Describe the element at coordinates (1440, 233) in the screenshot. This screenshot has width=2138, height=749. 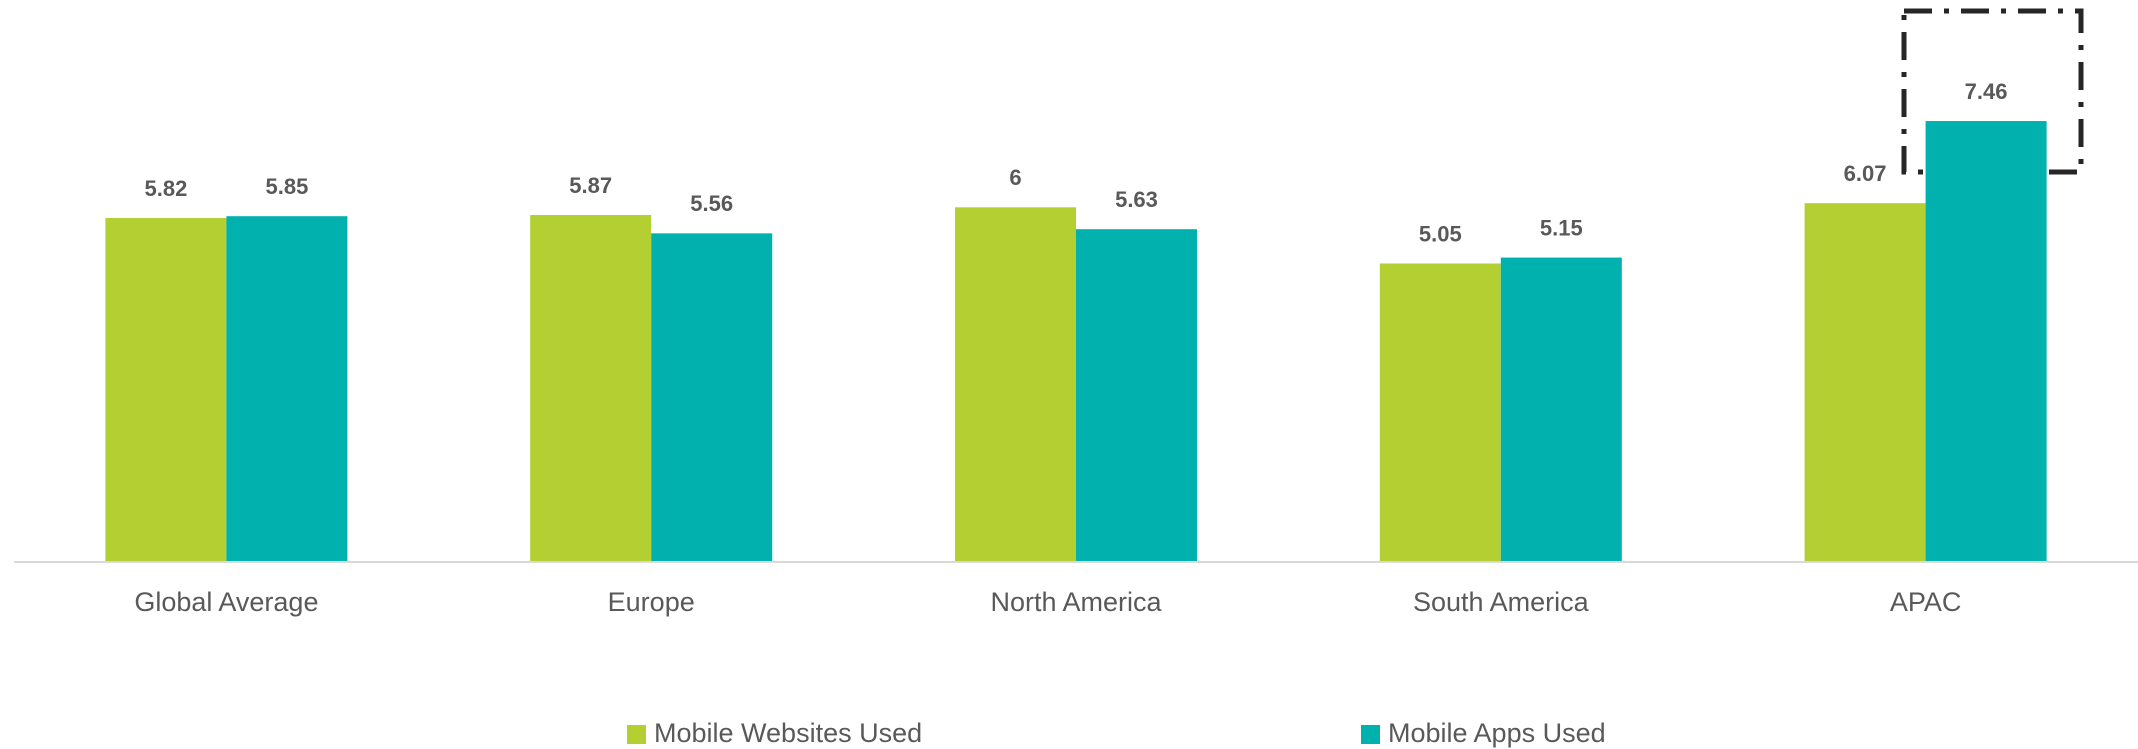
I see `value-label: 5.05` at that location.